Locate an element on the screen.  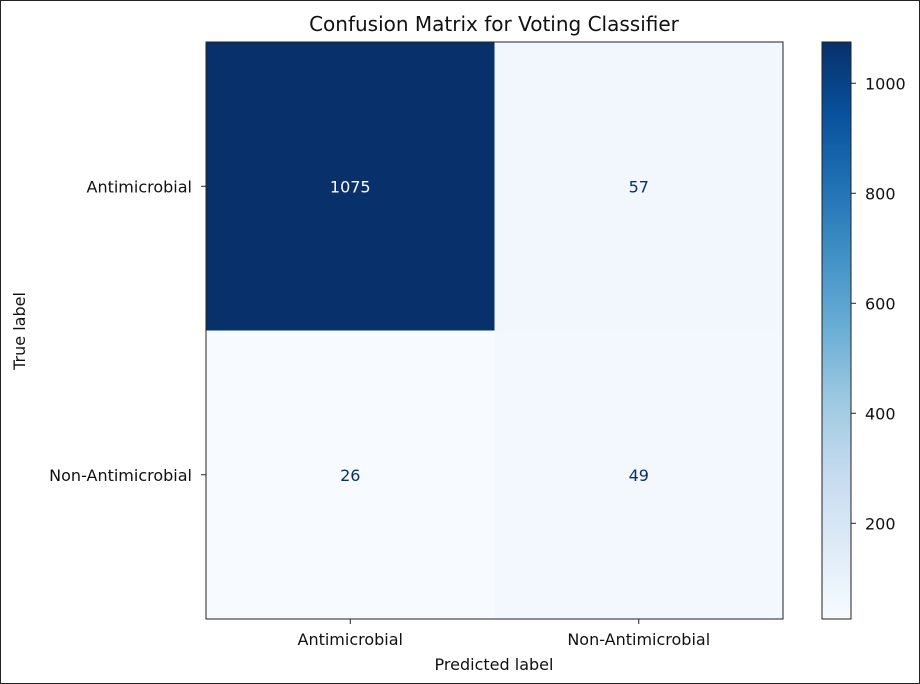
cell-value-0-0: 1075 is located at coordinates (350, 186).